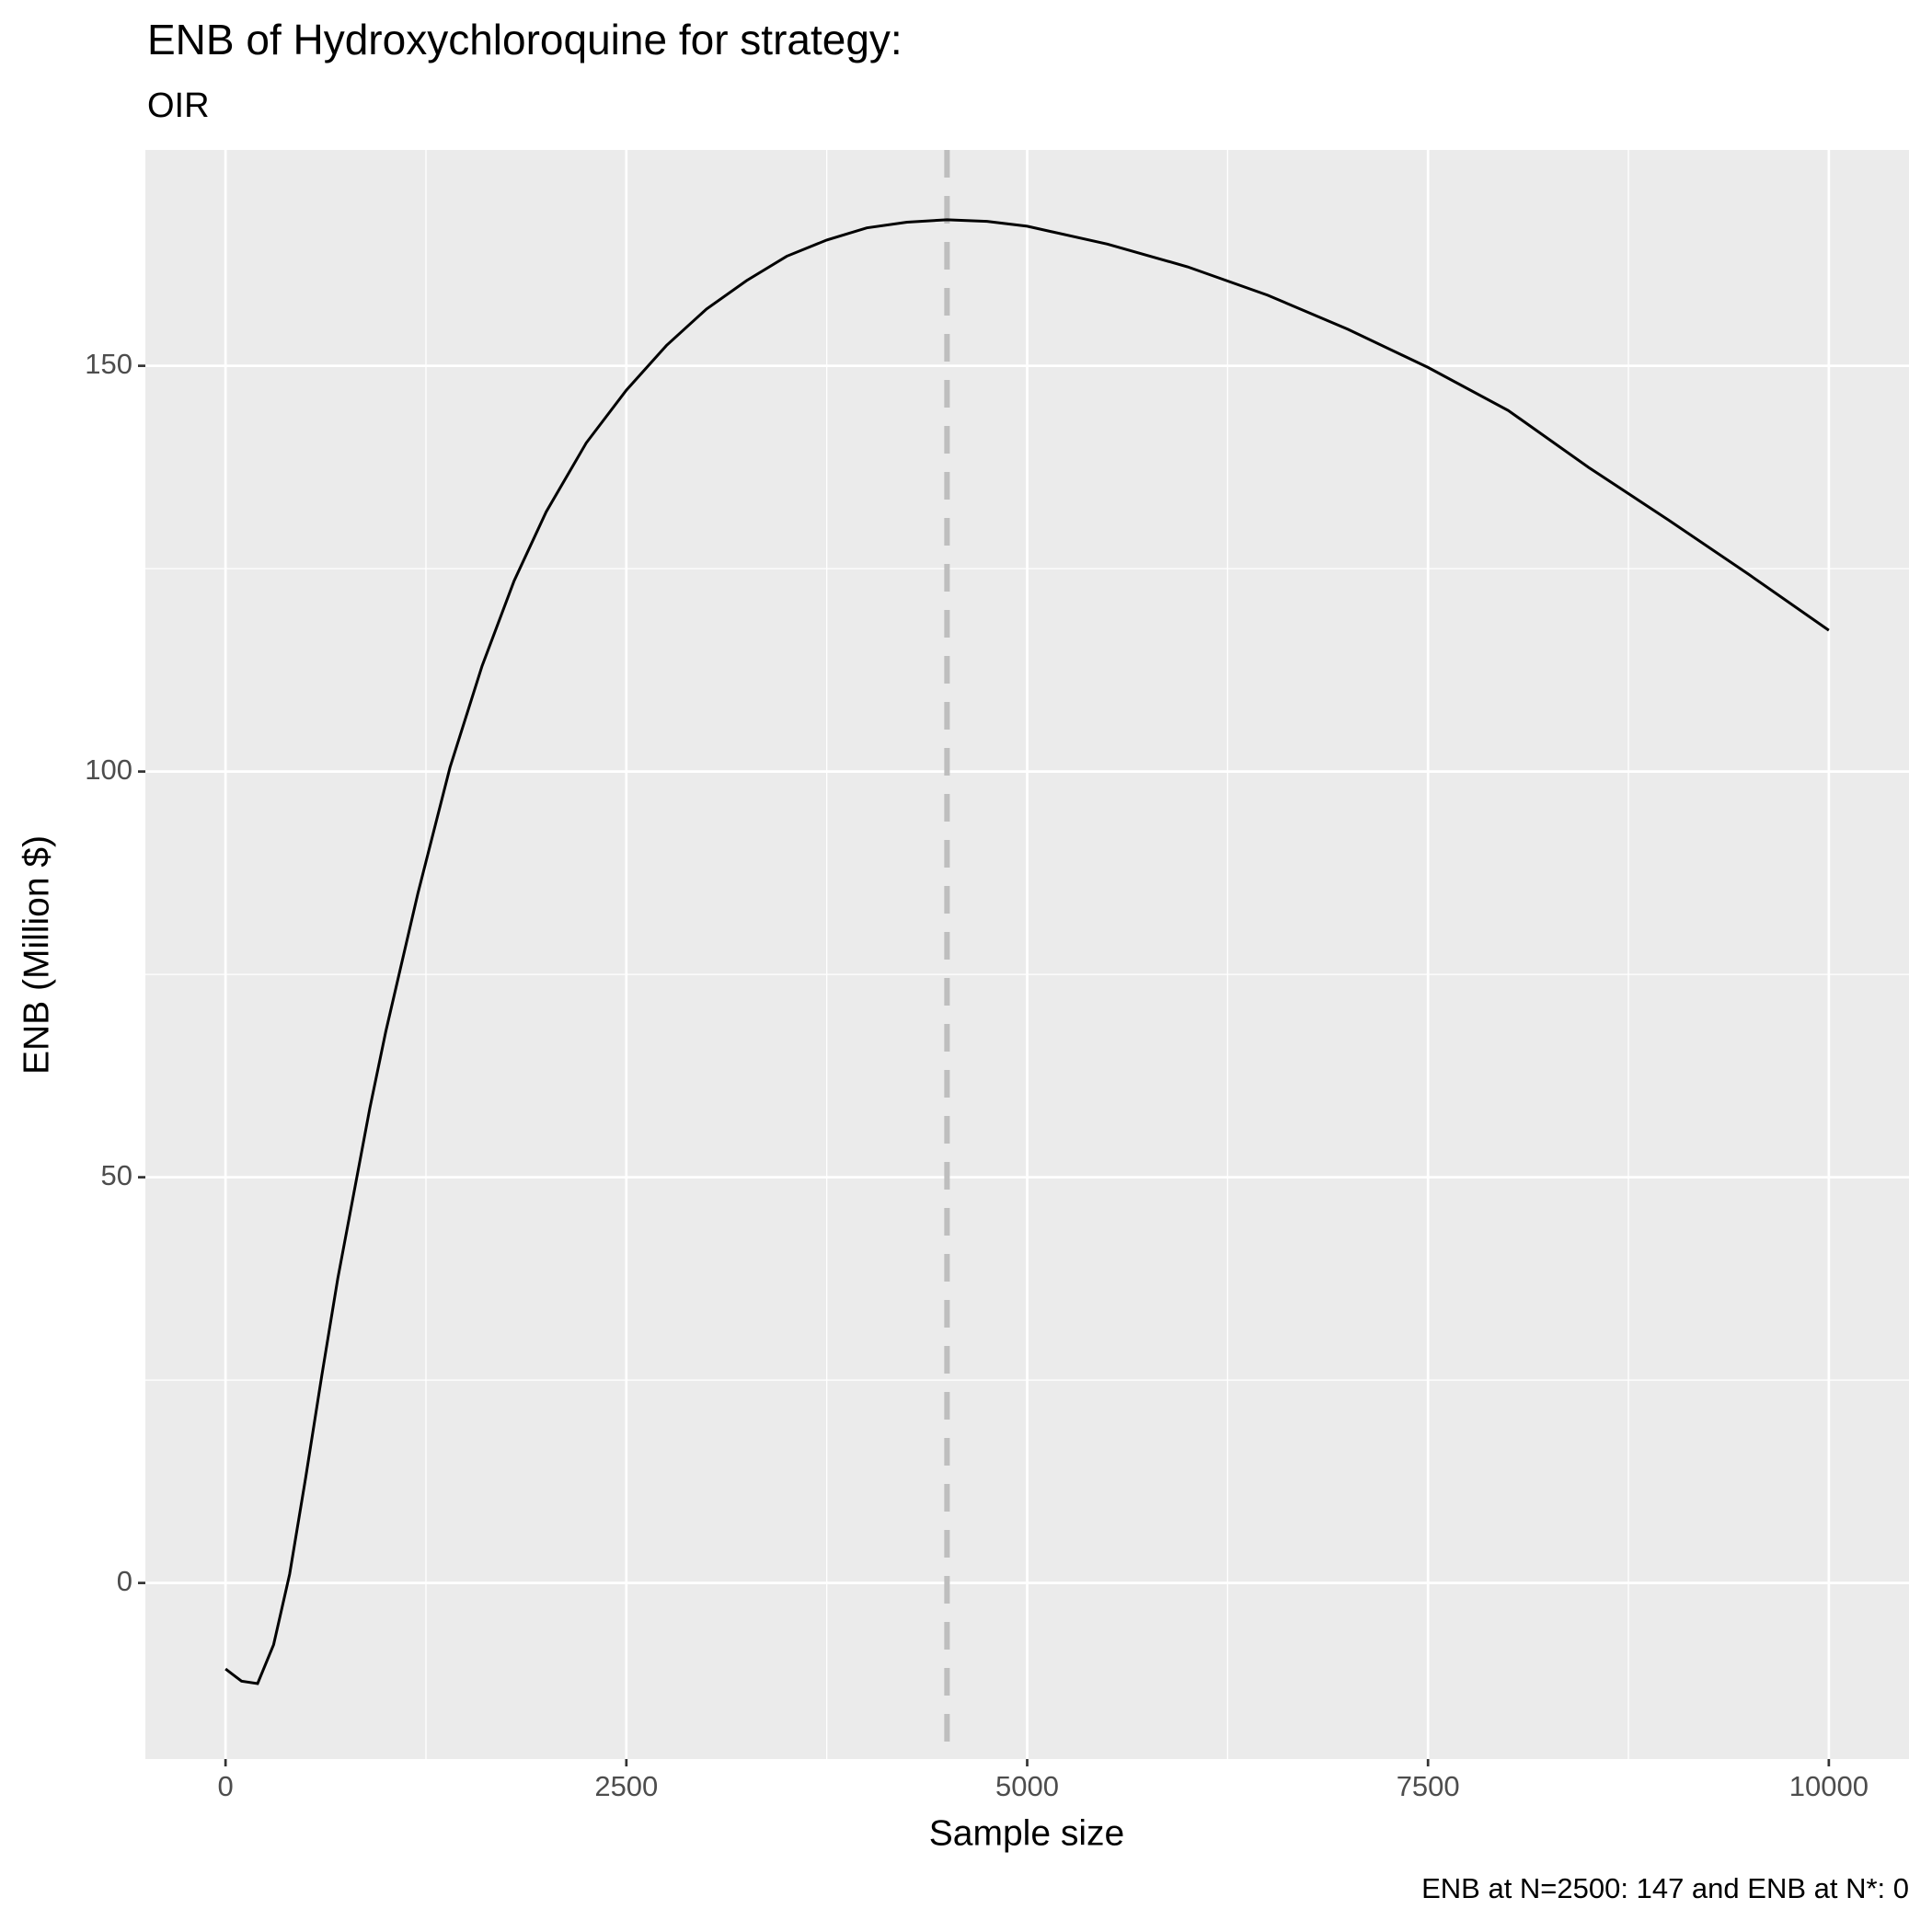  What do you see at coordinates (1829, 1786) in the screenshot?
I see `x-tick-label: 10000` at bounding box center [1829, 1786].